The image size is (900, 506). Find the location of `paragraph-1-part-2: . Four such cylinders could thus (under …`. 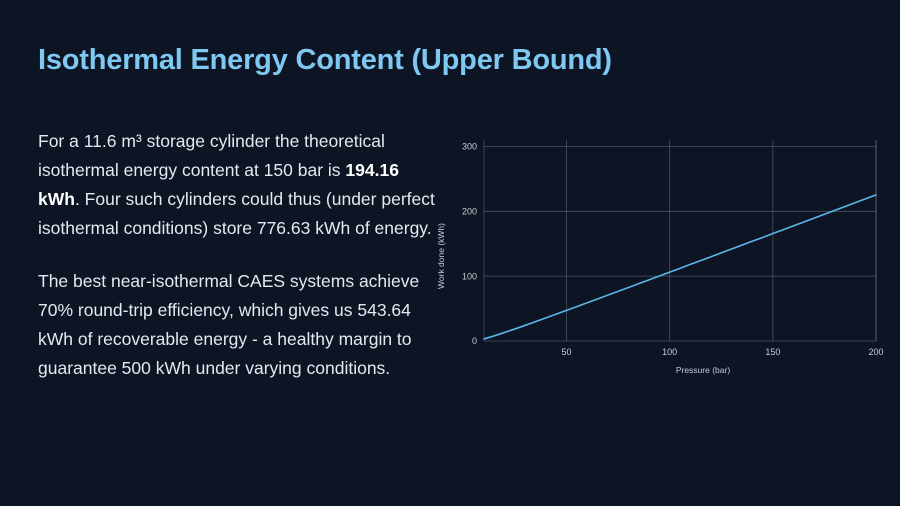

paragraph-1-part-2: . Four such cylinders could thus (under … is located at coordinates (236, 213).